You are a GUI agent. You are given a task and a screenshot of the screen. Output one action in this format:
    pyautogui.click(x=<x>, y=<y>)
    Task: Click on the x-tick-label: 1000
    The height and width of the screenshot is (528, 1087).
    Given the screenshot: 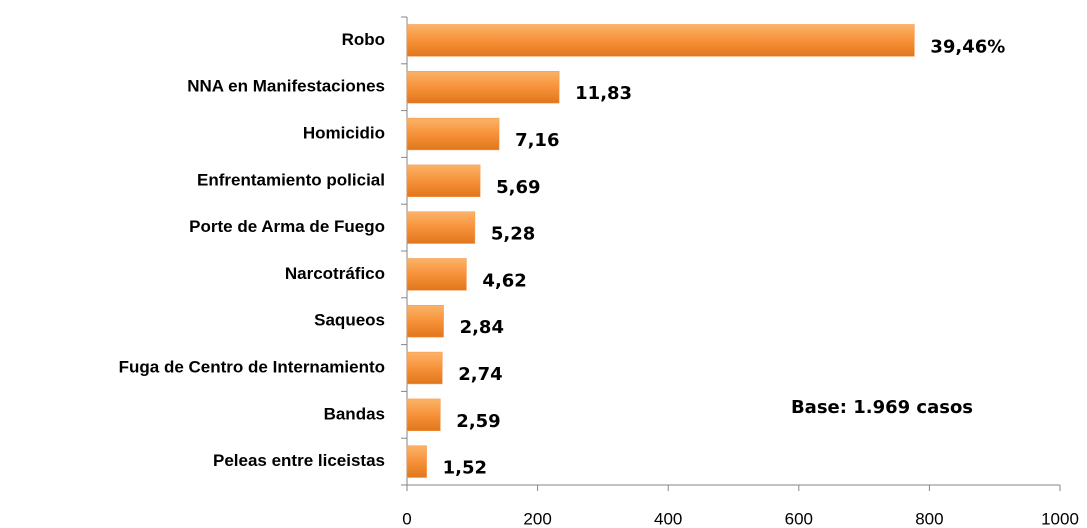 What is the action you would take?
    pyautogui.click(x=1060, y=518)
    